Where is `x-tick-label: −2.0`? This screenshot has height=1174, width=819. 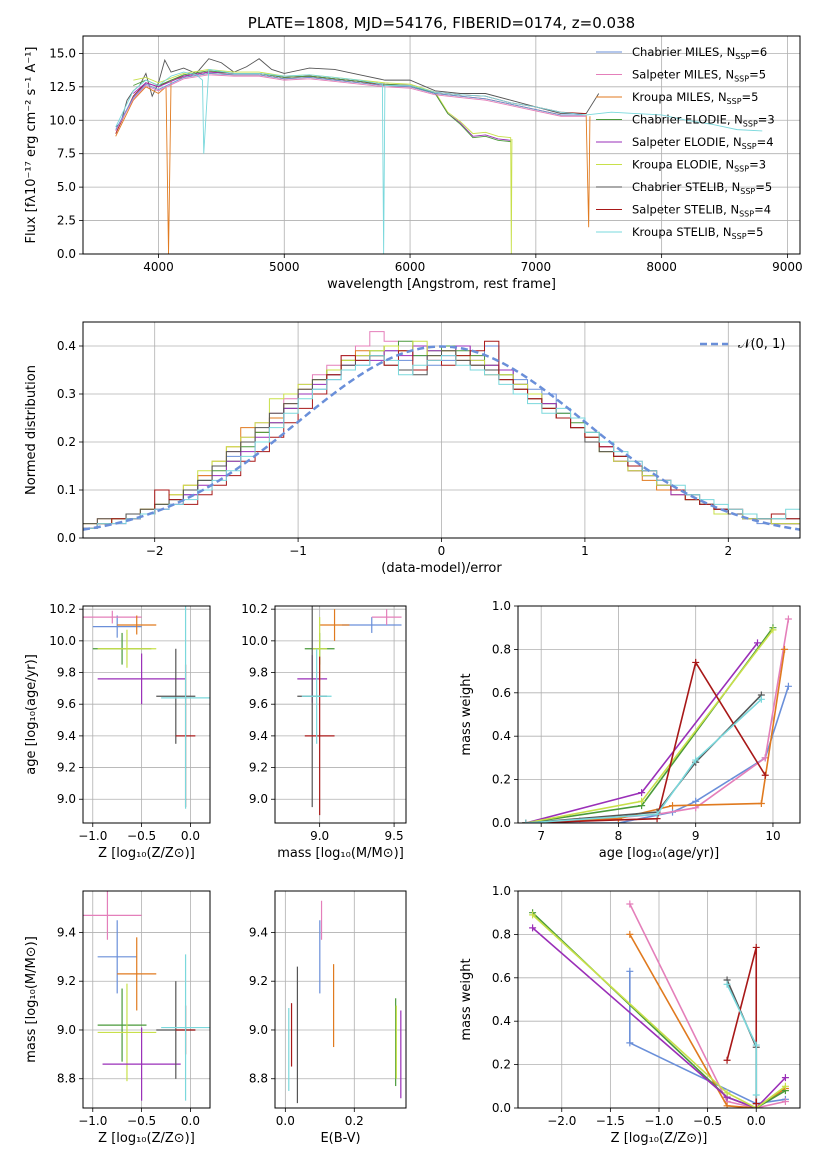 x-tick-label: −2.0 is located at coordinates (561, 1121).